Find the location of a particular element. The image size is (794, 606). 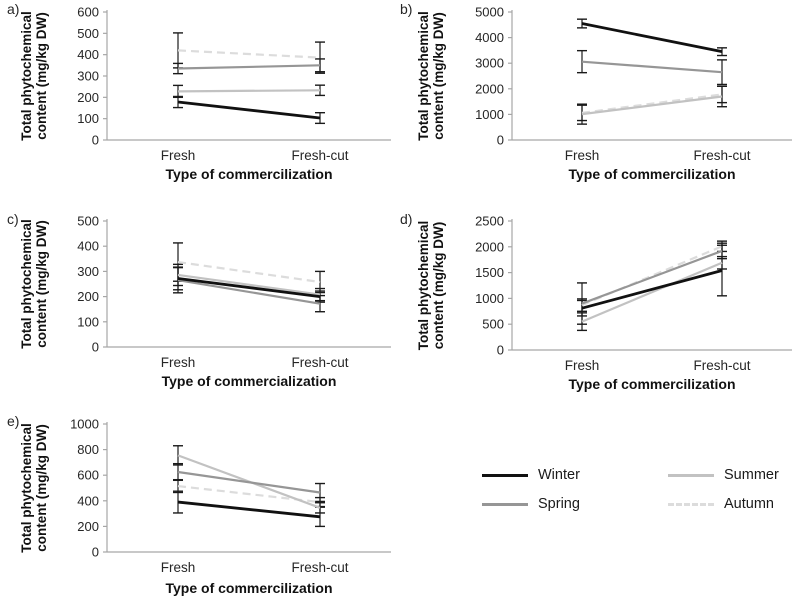

svg-text: 5000 is located at coordinates (489, 12).